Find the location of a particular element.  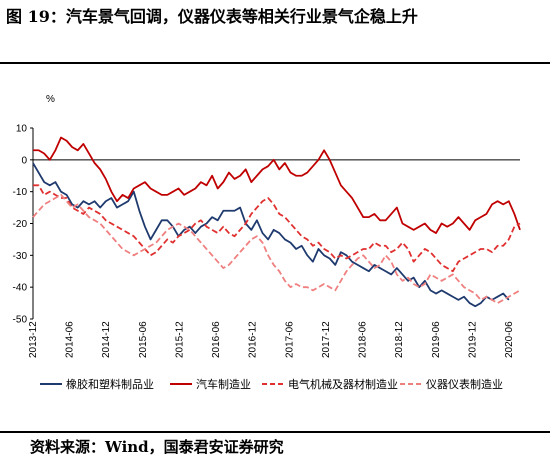

x-tick-label: 2015-06 is located at coordinates (143, 339).